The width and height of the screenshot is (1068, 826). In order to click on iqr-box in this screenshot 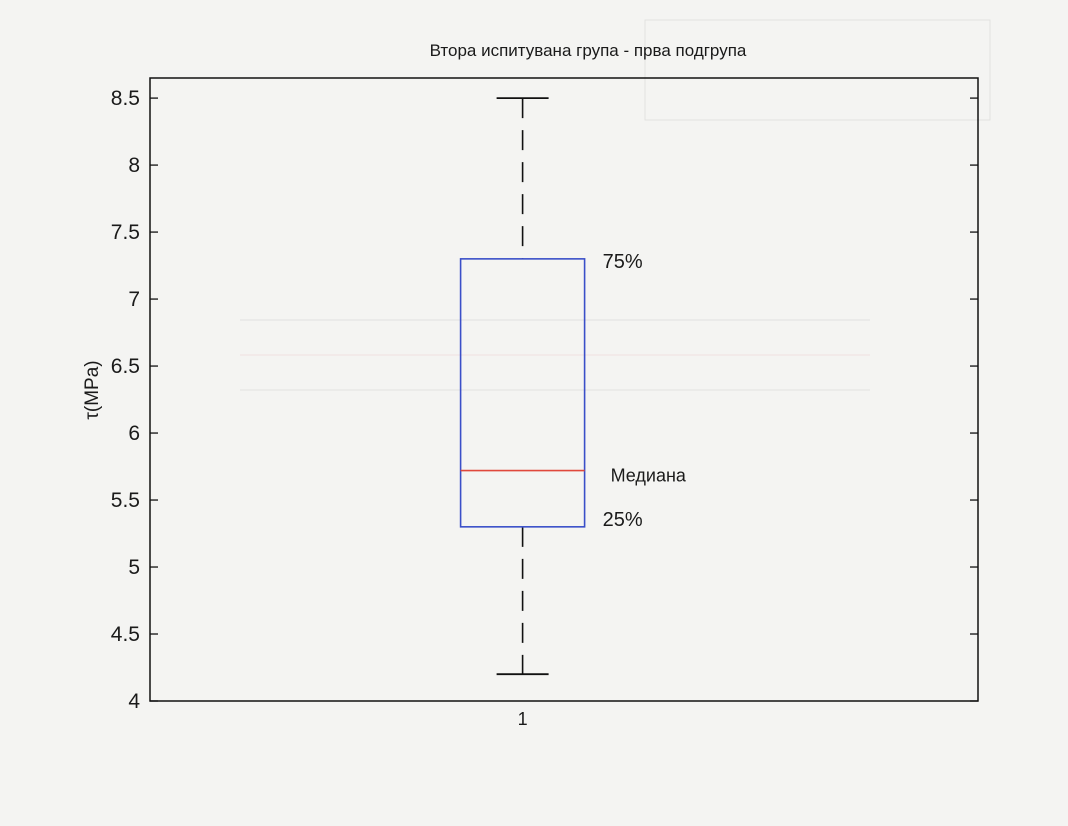, I will do `click(522, 393)`.